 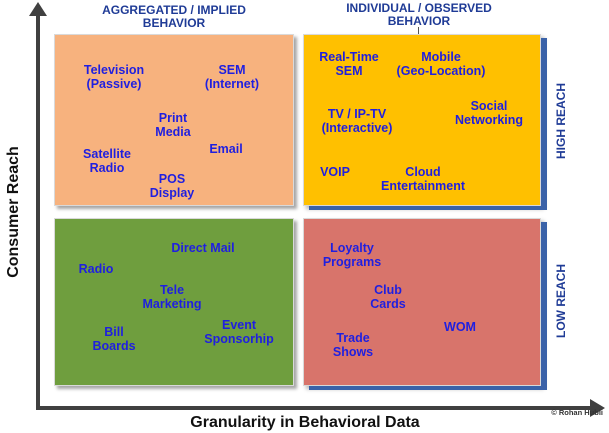 I want to click on x-axis-line, so click(x=314, y=408).